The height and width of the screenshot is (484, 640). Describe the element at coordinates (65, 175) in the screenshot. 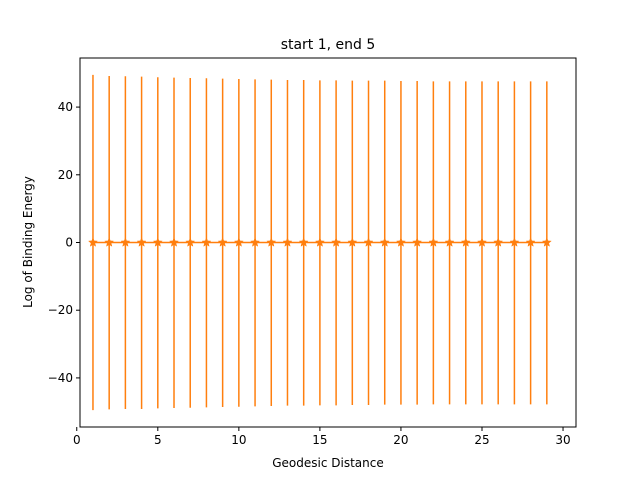

I see `y-tick-label: 20` at that location.